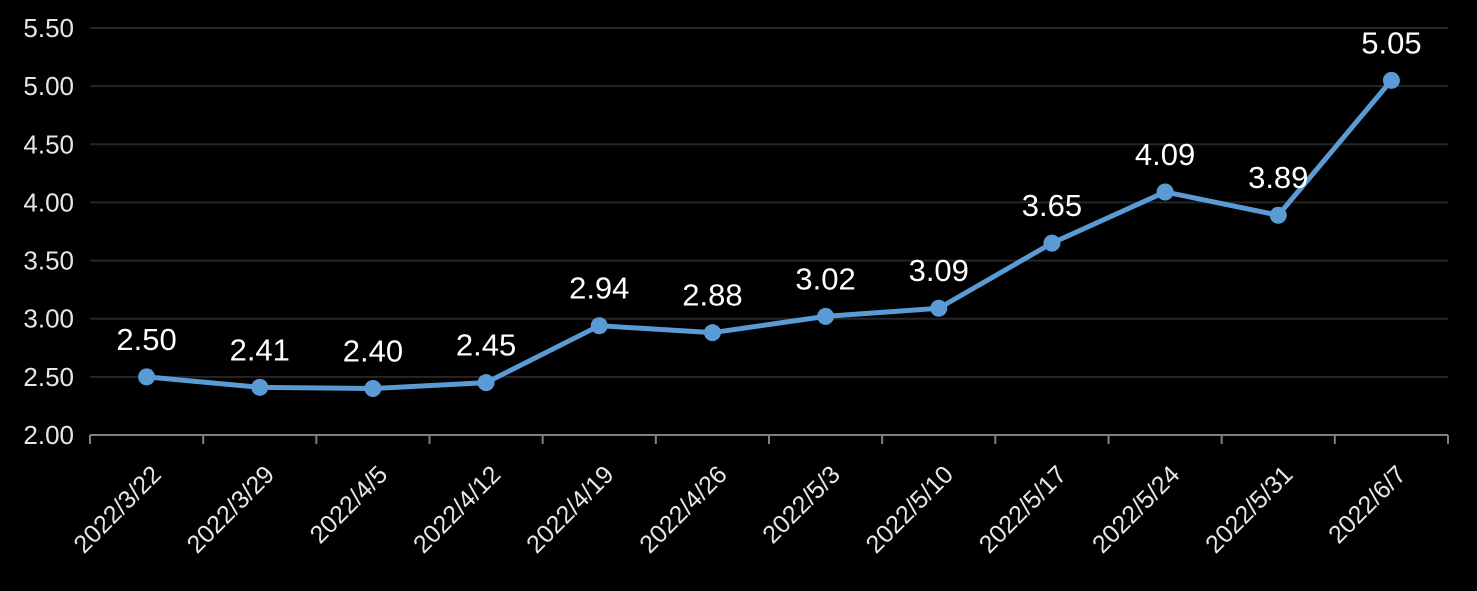 The image size is (1477, 591). What do you see at coordinates (1165, 154) in the screenshot?
I see `data-point-label: 4.09` at bounding box center [1165, 154].